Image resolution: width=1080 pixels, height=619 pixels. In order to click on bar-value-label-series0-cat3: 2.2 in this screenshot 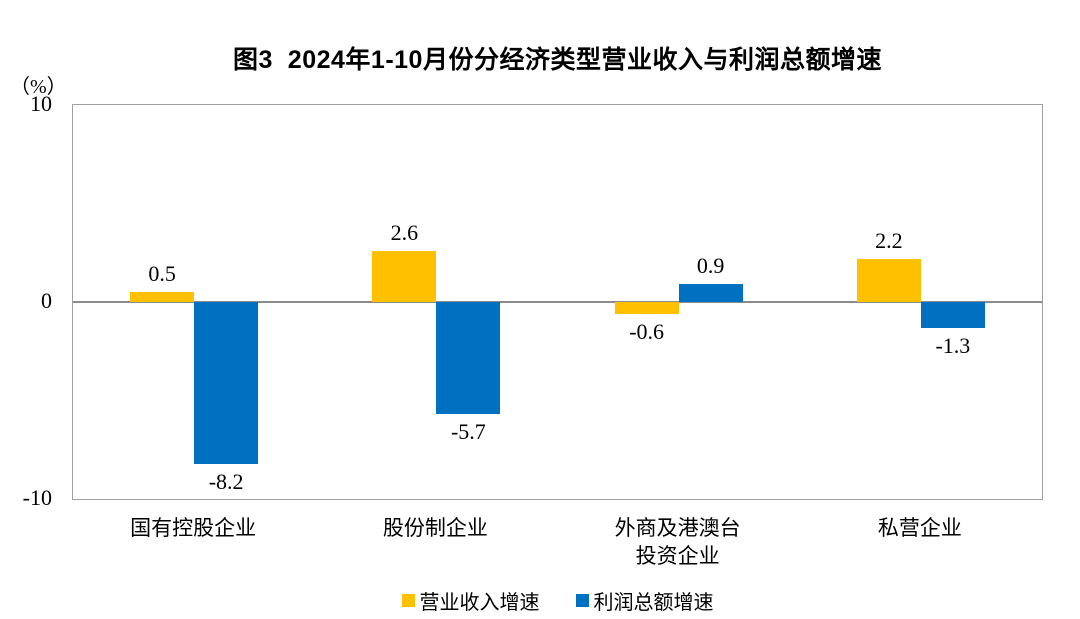, I will do `click(889, 240)`.